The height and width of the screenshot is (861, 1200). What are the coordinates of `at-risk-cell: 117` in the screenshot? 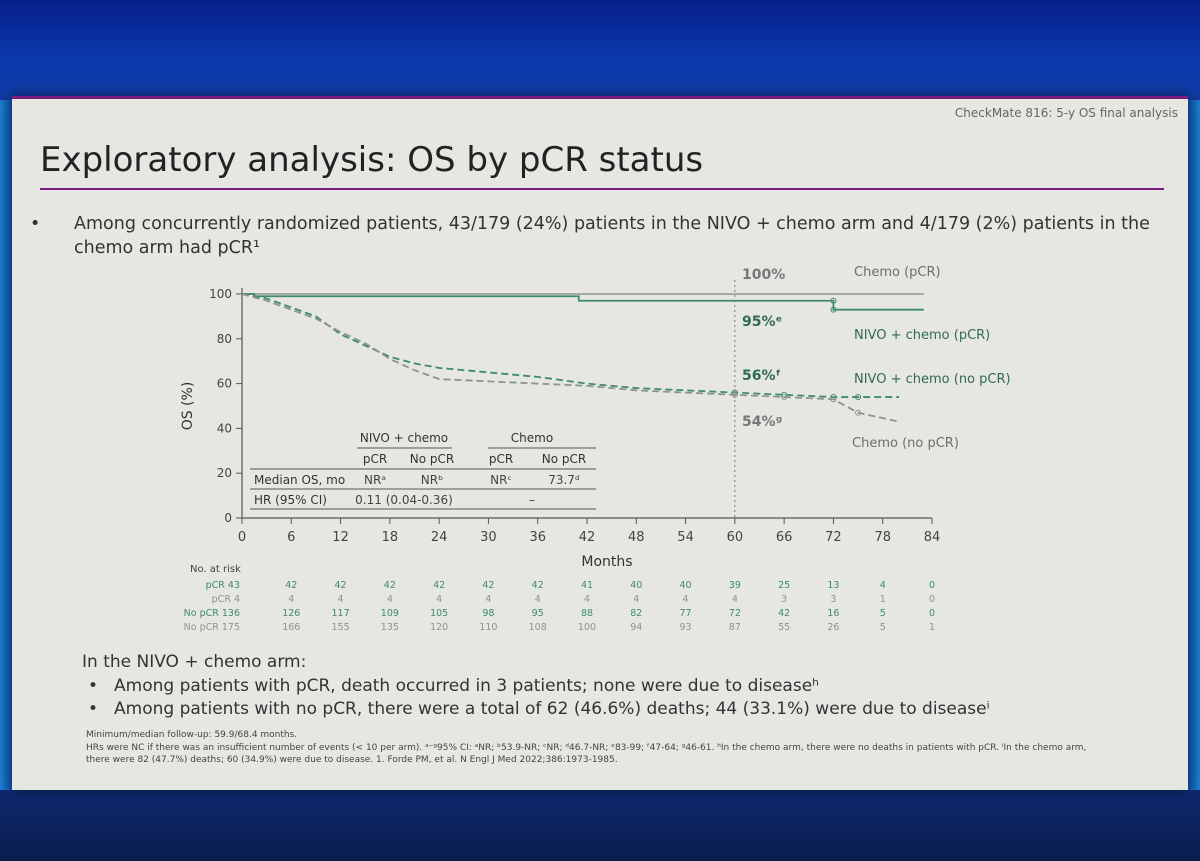 It's located at (341, 613).